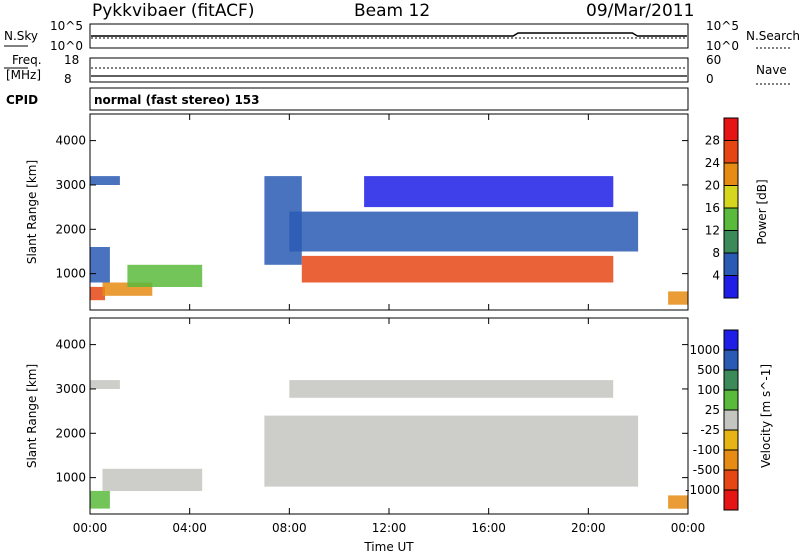 The width and height of the screenshot is (800, 554). Describe the element at coordinates (27, 60) in the screenshot. I see `freq-label: Freq.` at that location.